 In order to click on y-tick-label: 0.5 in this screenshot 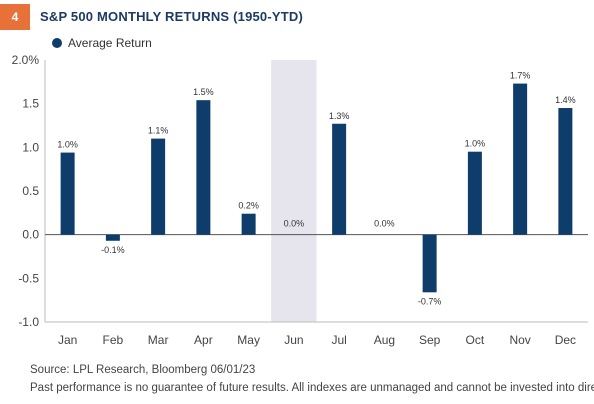, I will do `click(30, 191)`.